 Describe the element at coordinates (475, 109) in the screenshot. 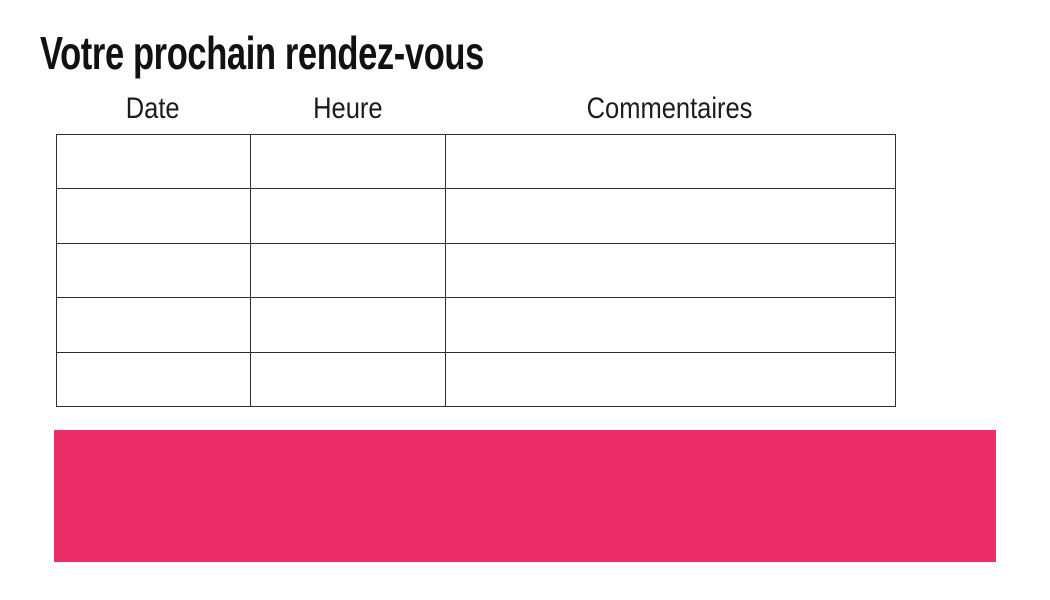

I see `table-header-row: Date Heure Commentaires` at that location.